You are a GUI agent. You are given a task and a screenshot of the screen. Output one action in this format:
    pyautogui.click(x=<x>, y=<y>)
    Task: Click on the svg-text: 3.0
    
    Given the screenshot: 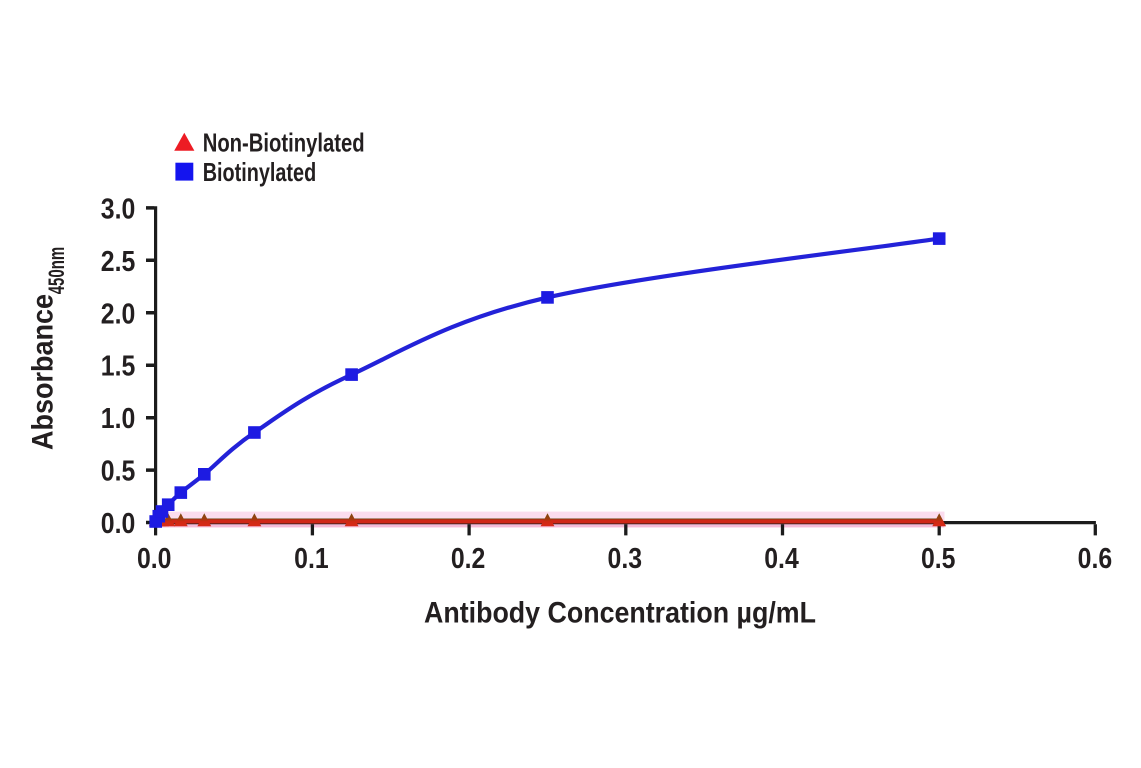 What is the action you would take?
    pyautogui.click(x=118, y=209)
    